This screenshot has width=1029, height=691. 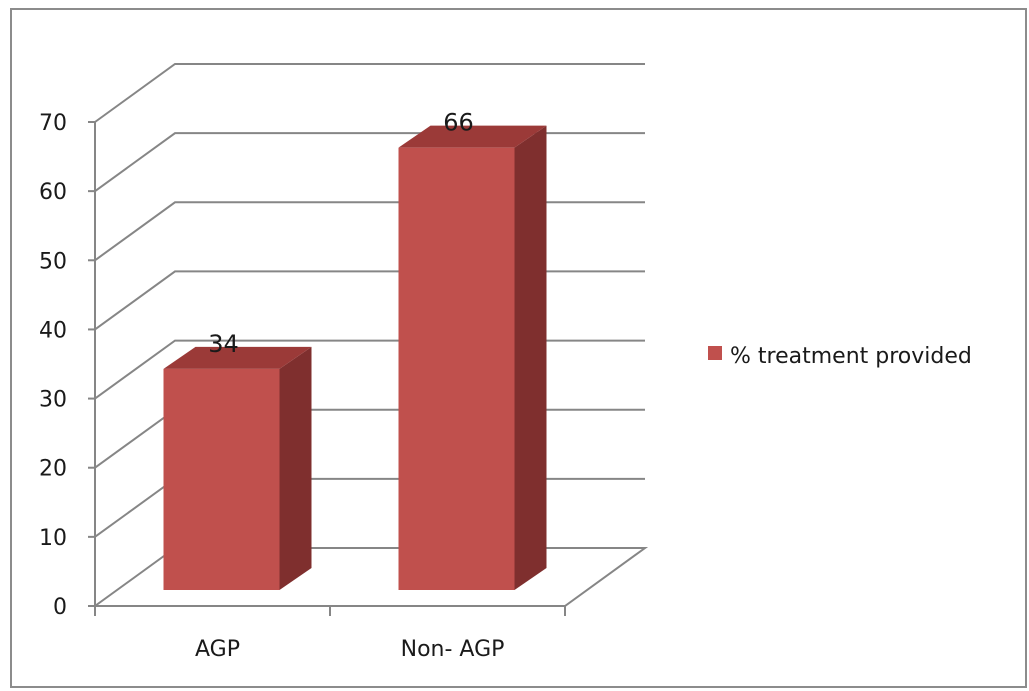 What do you see at coordinates (53, 261) in the screenshot?
I see `y-tick-label: 50` at bounding box center [53, 261].